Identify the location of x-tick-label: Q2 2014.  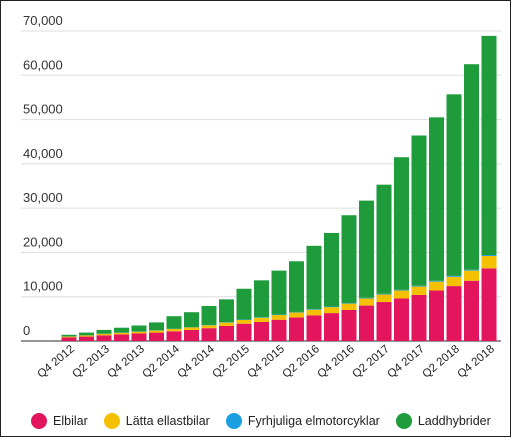
(161, 362).